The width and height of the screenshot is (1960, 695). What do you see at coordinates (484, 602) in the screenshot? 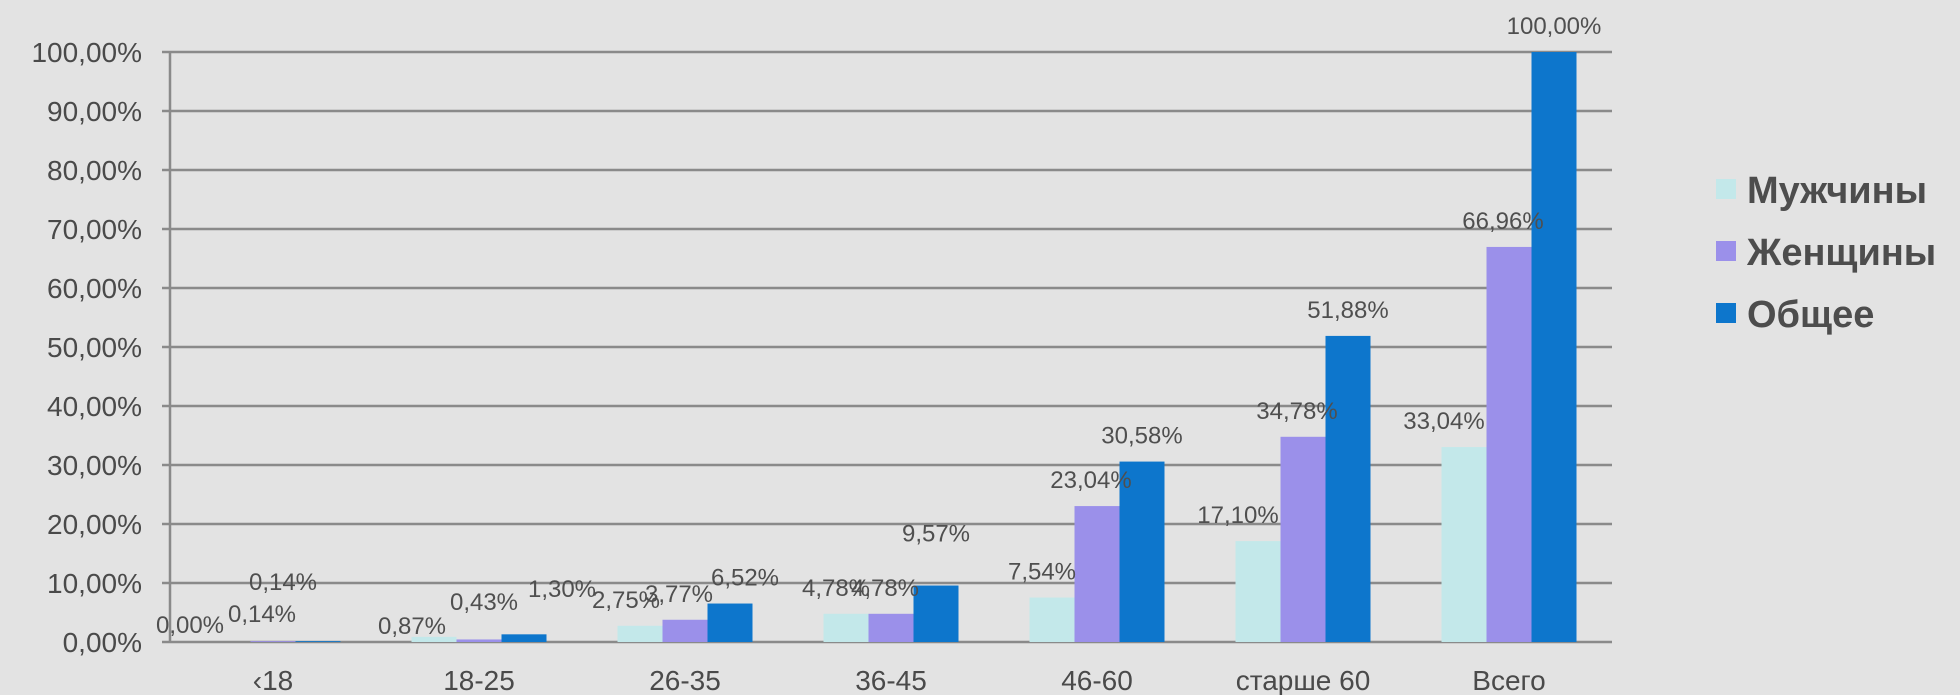
I see `data-label: 0,43%` at bounding box center [484, 602].